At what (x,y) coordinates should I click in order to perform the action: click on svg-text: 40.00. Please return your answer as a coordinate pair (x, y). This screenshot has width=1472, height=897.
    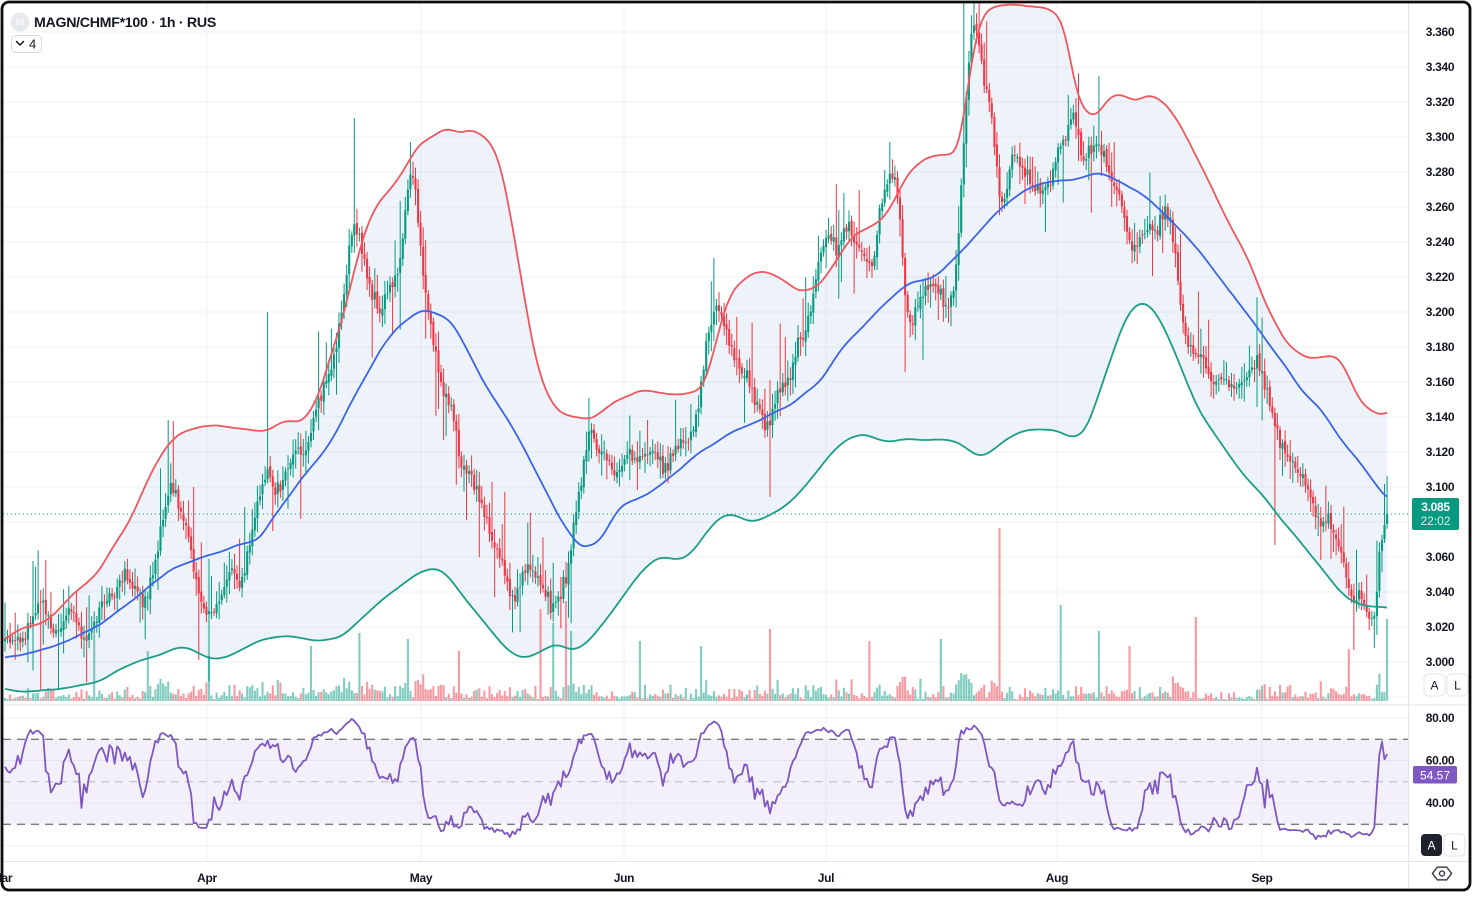
    Looking at the image, I should click on (1440, 803).